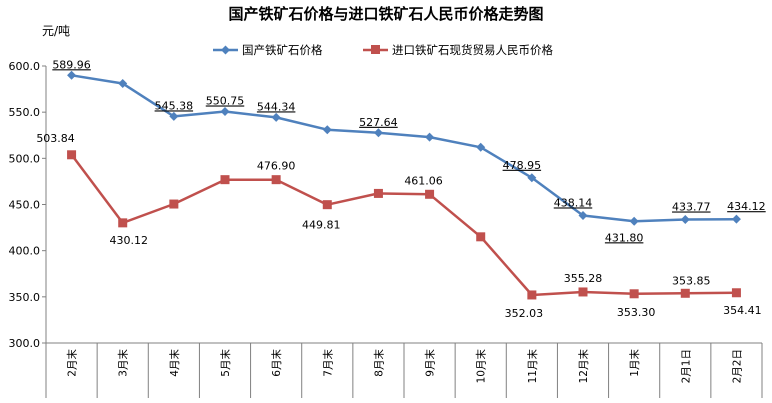  What do you see at coordinates (742, 310) in the screenshot?
I see `data-label-1: 354.41` at bounding box center [742, 310].